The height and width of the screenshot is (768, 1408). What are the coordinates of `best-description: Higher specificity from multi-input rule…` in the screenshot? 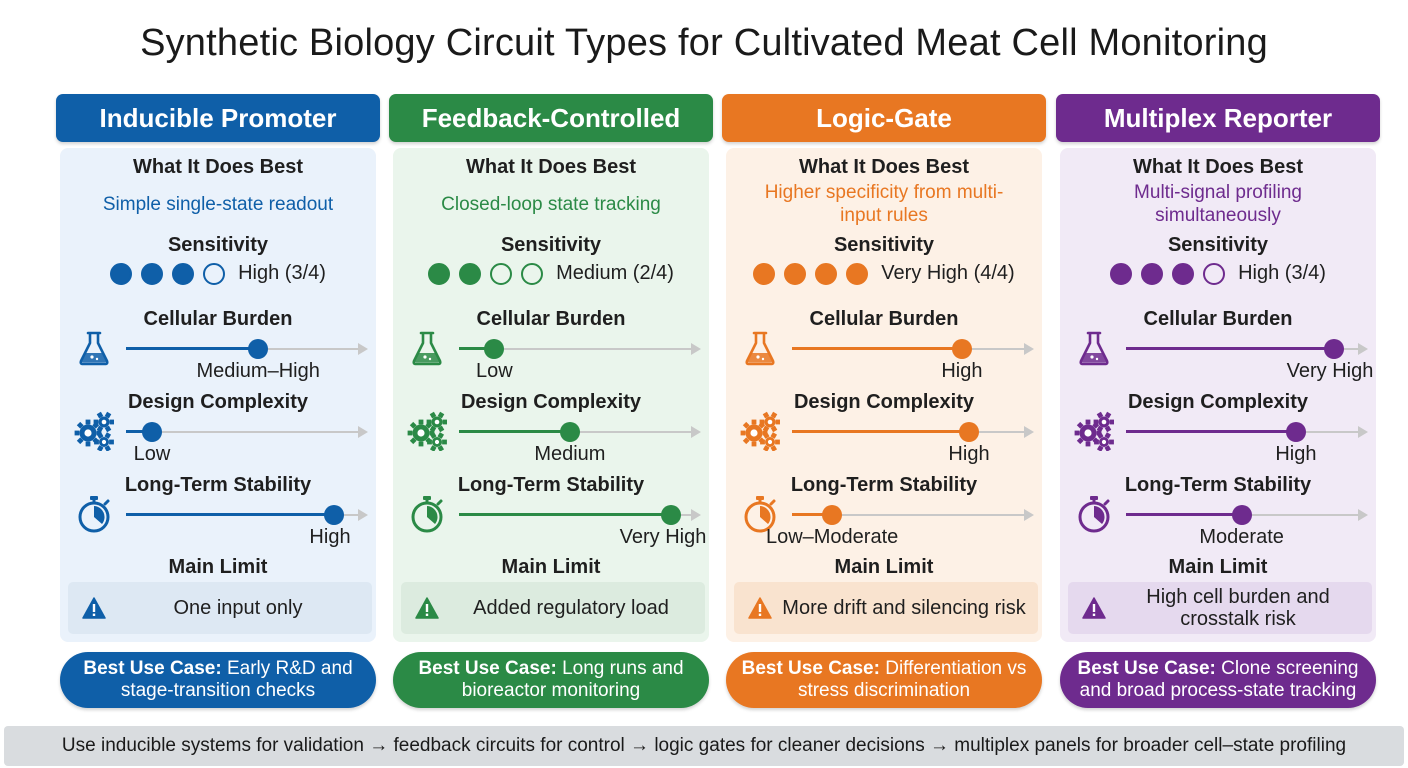 It's located at (884, 204).